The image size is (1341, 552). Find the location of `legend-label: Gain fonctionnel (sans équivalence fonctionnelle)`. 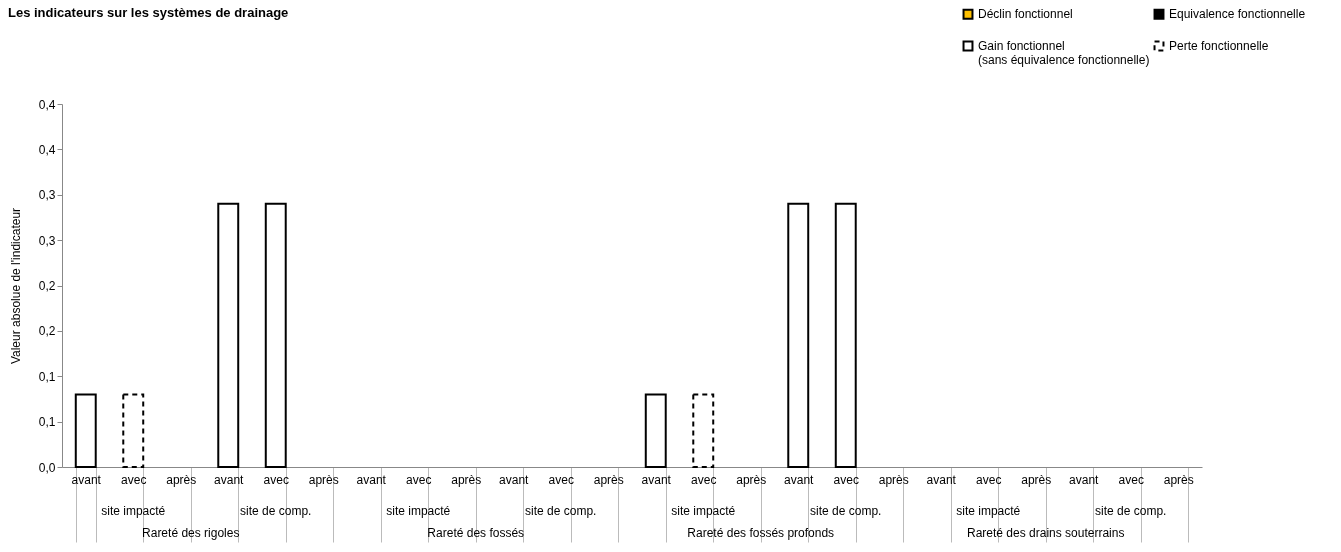

legend-label: Gain fonctionnel (sans équivalence fonctionnelle) is located at coordinates (1064, 53).